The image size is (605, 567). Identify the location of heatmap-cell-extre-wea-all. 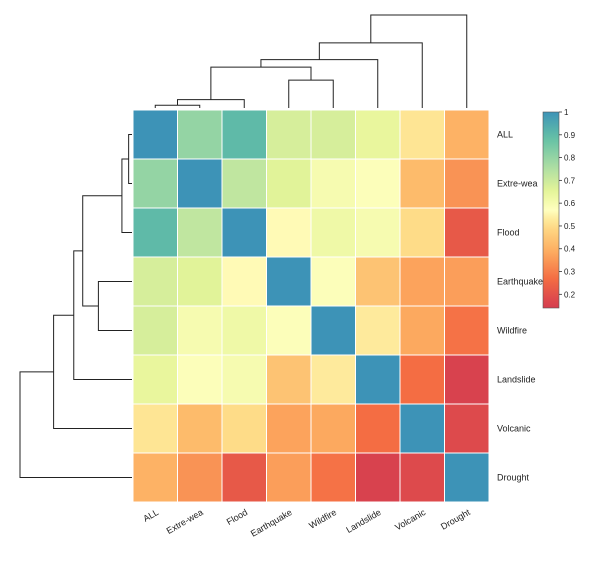
(155, 183).